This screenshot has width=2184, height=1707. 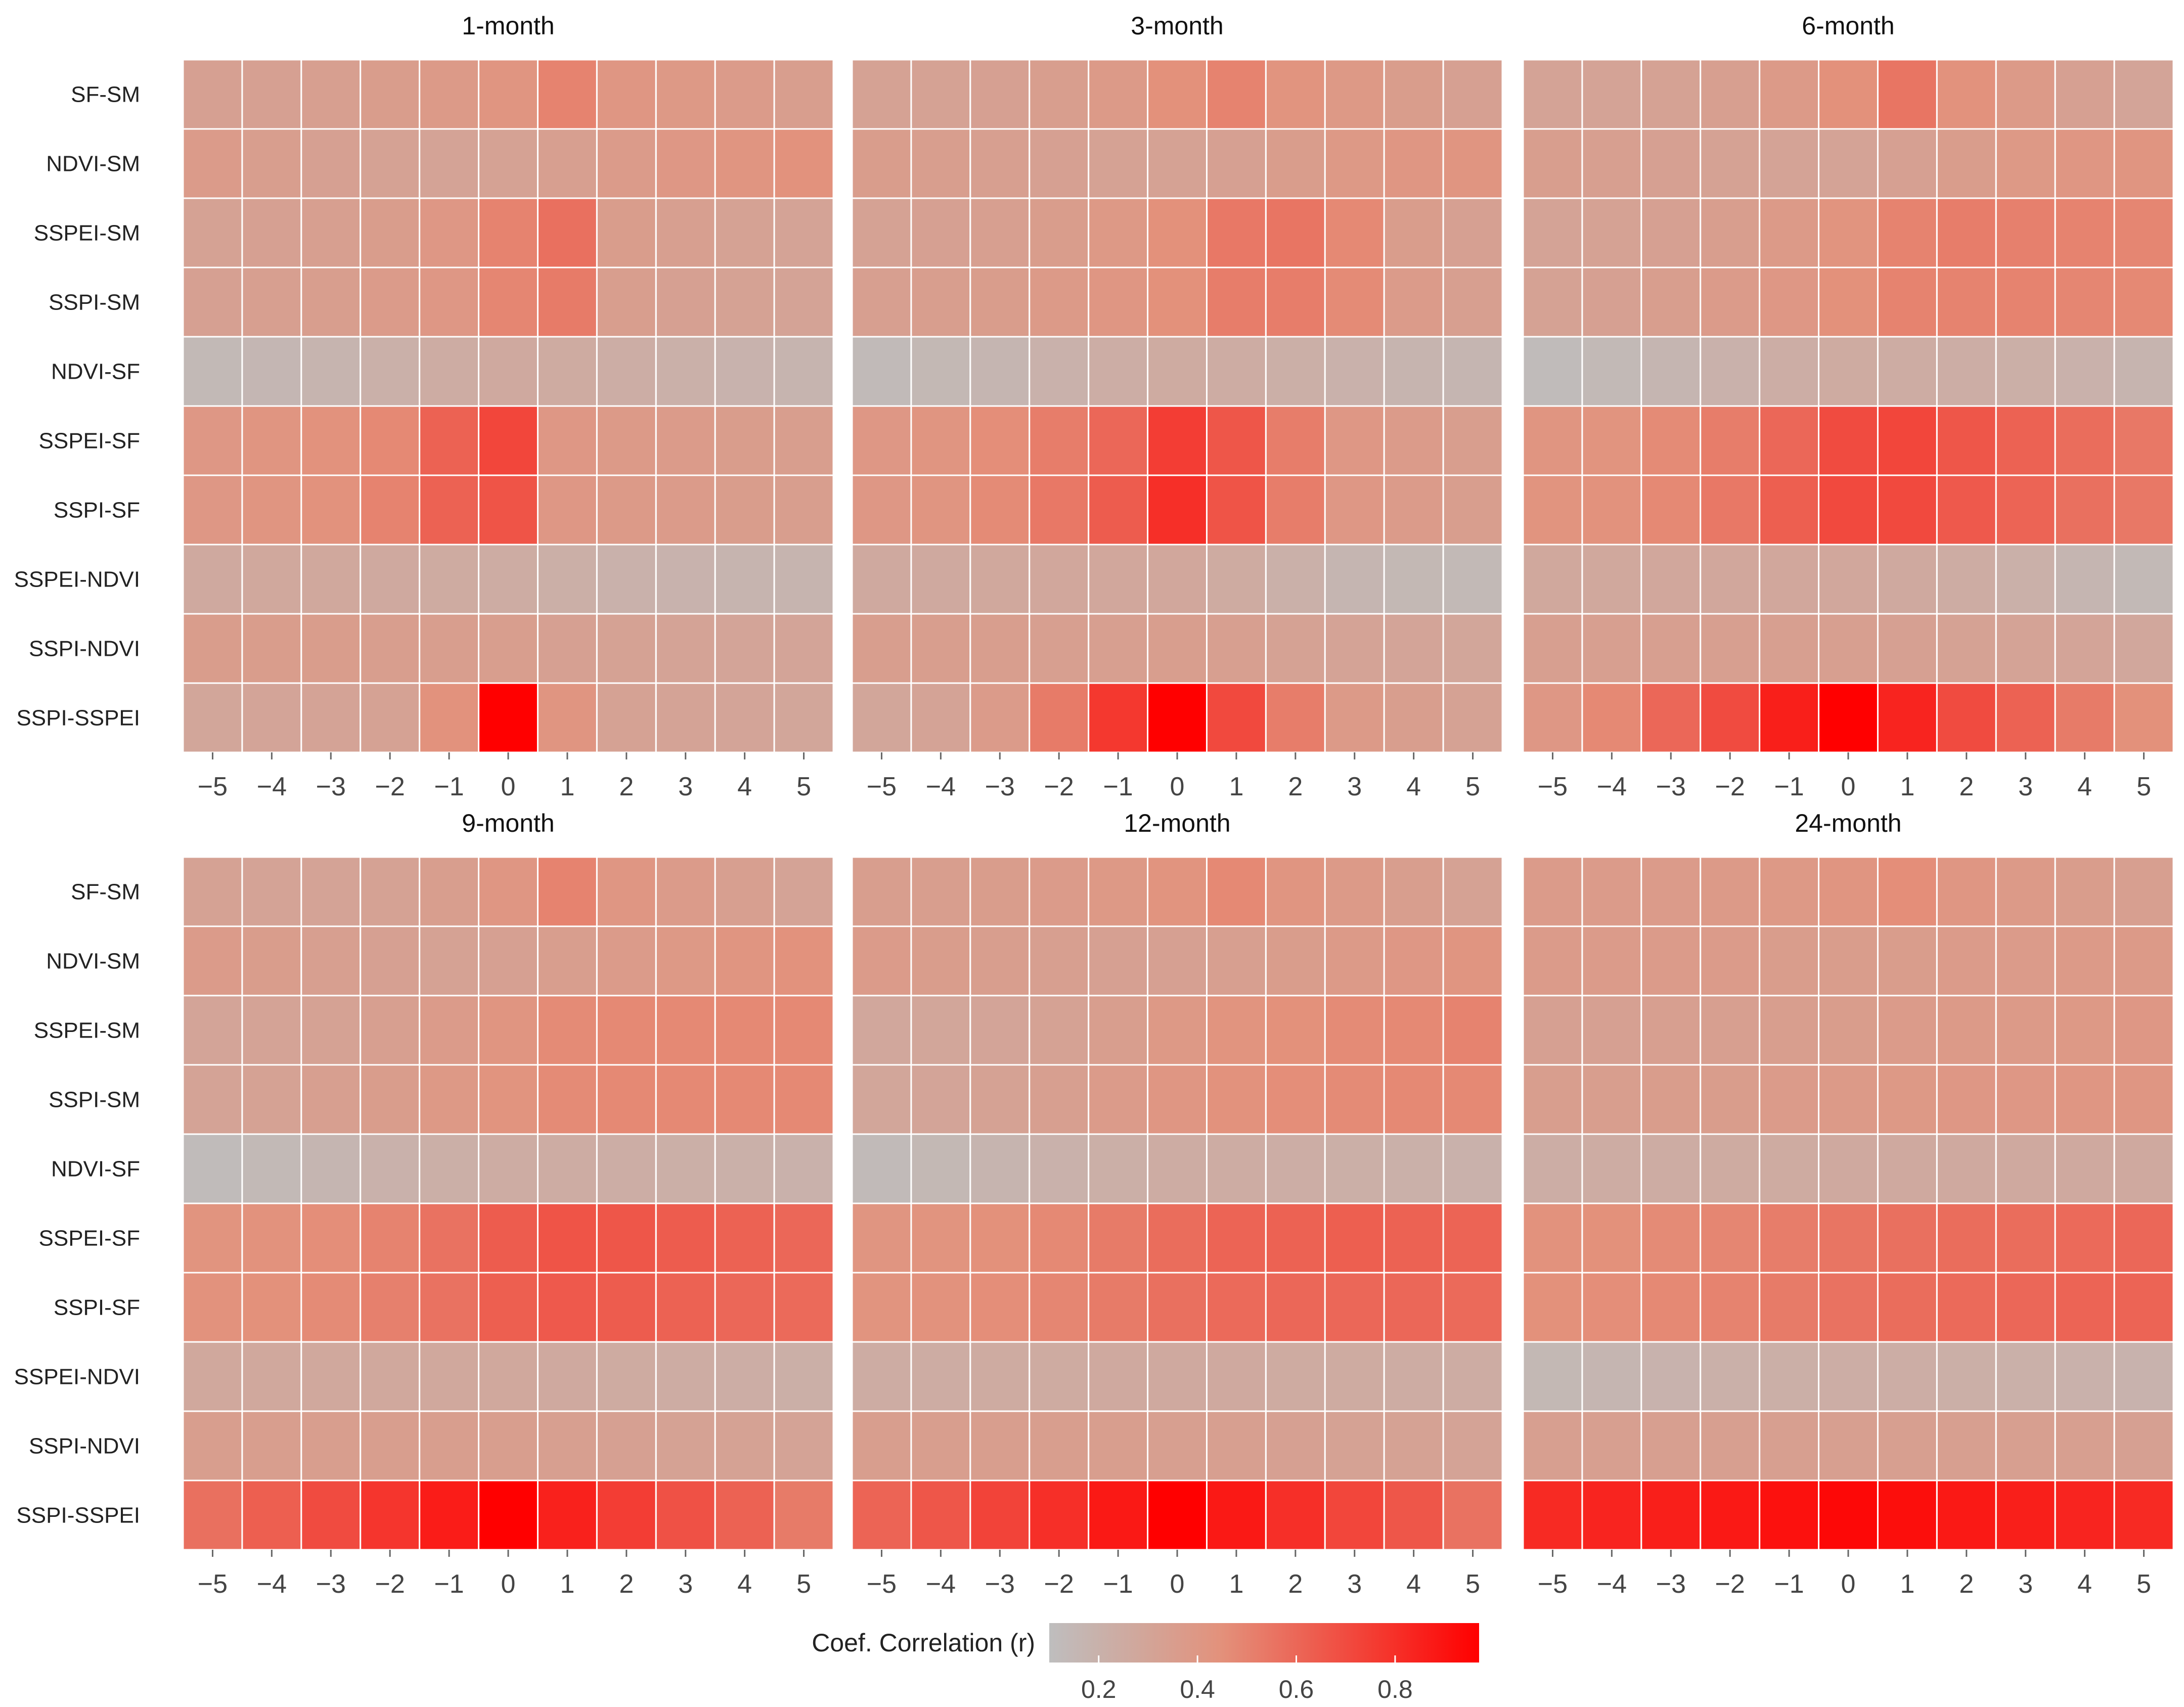 What do you see at coordinates (1000, 1584) in the screenshot?
I see `x-tick-label: −3` at bounding box center [1000, 1584].